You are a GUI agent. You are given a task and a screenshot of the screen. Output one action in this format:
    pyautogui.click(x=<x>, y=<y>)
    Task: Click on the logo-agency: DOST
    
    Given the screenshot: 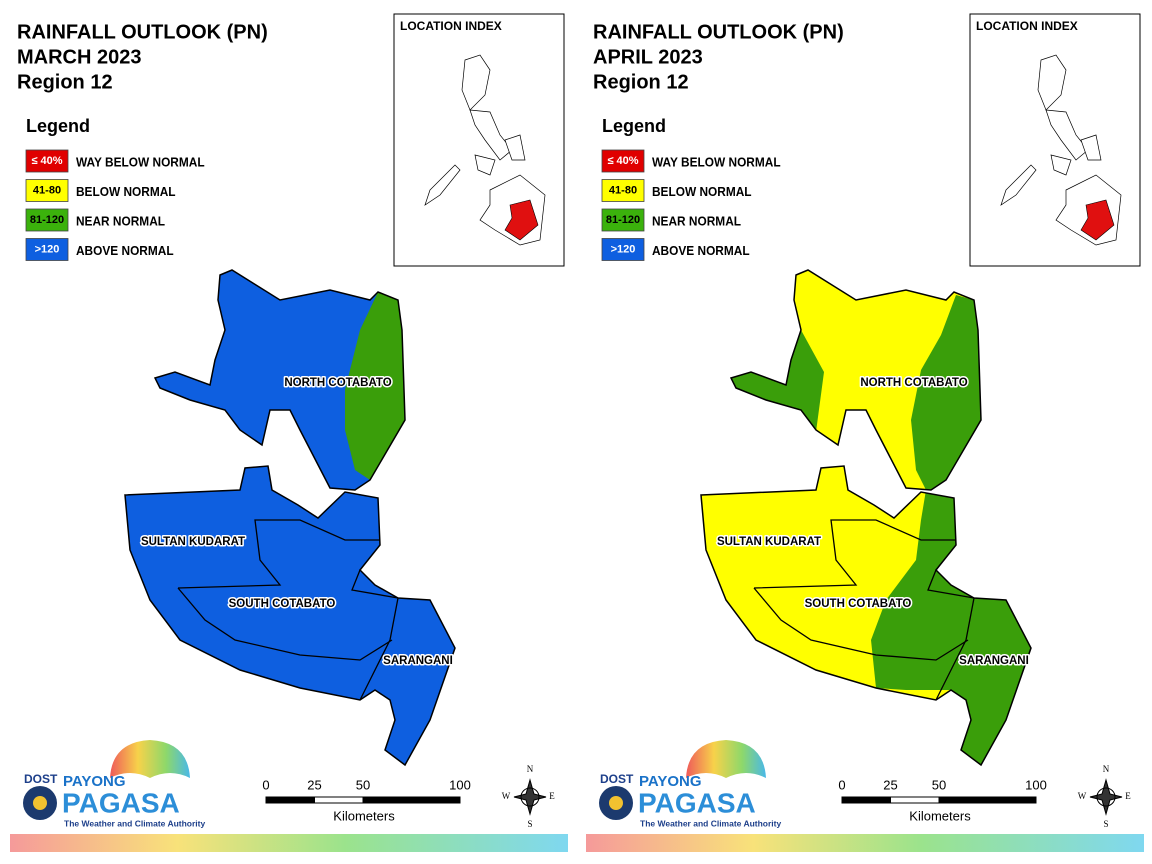 What is the action you would take?
    pyautogui.click(x=617, y=779)
    